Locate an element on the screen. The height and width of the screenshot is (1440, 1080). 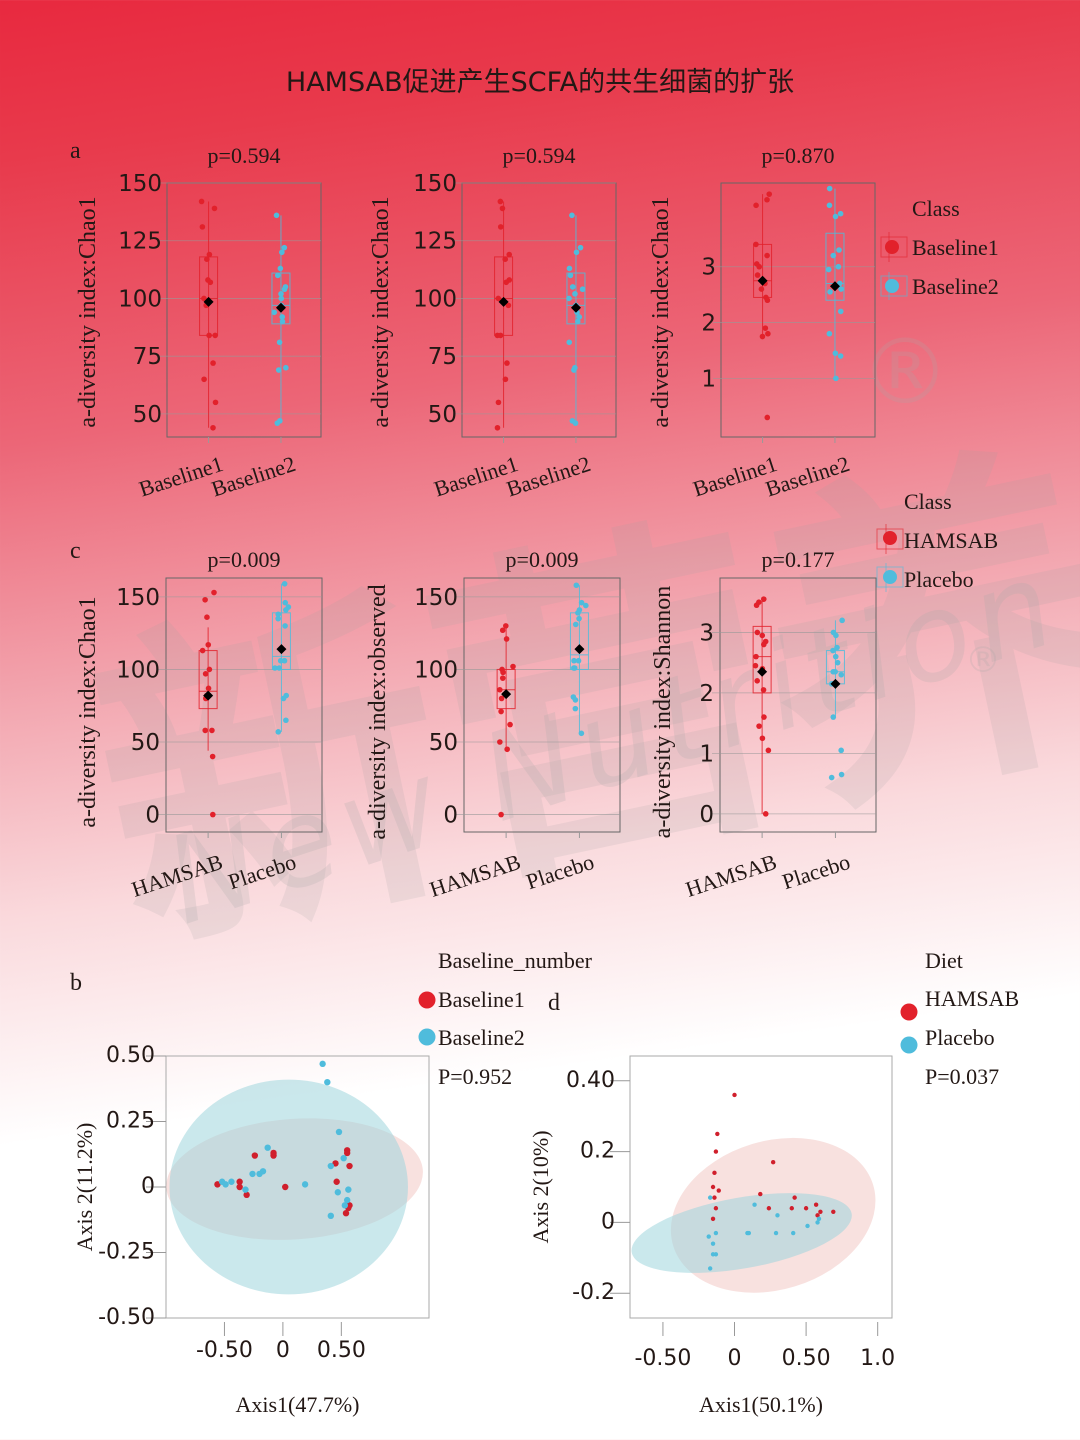
y-tick-label: 3 is located at coordinates (708, 268).